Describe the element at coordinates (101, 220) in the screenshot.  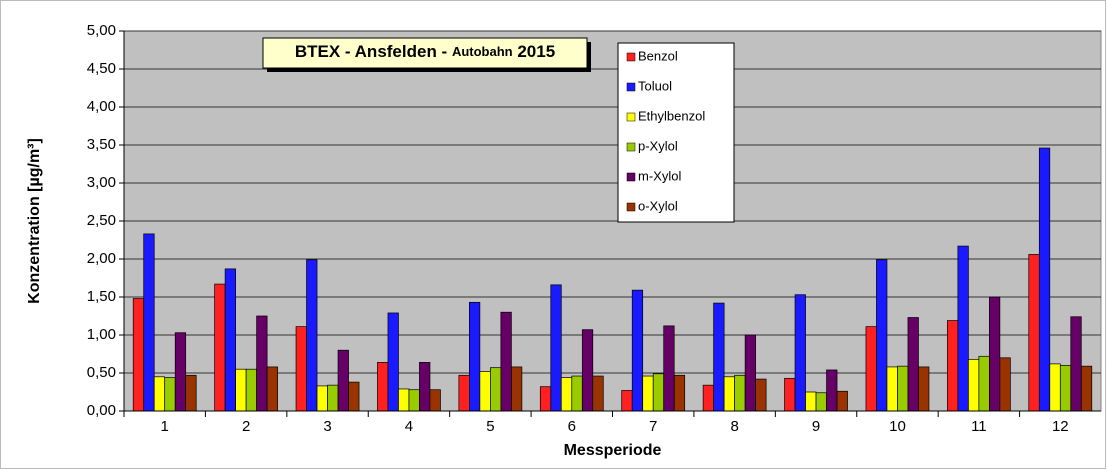
I see `y-tick-label: 2,50` at that location.